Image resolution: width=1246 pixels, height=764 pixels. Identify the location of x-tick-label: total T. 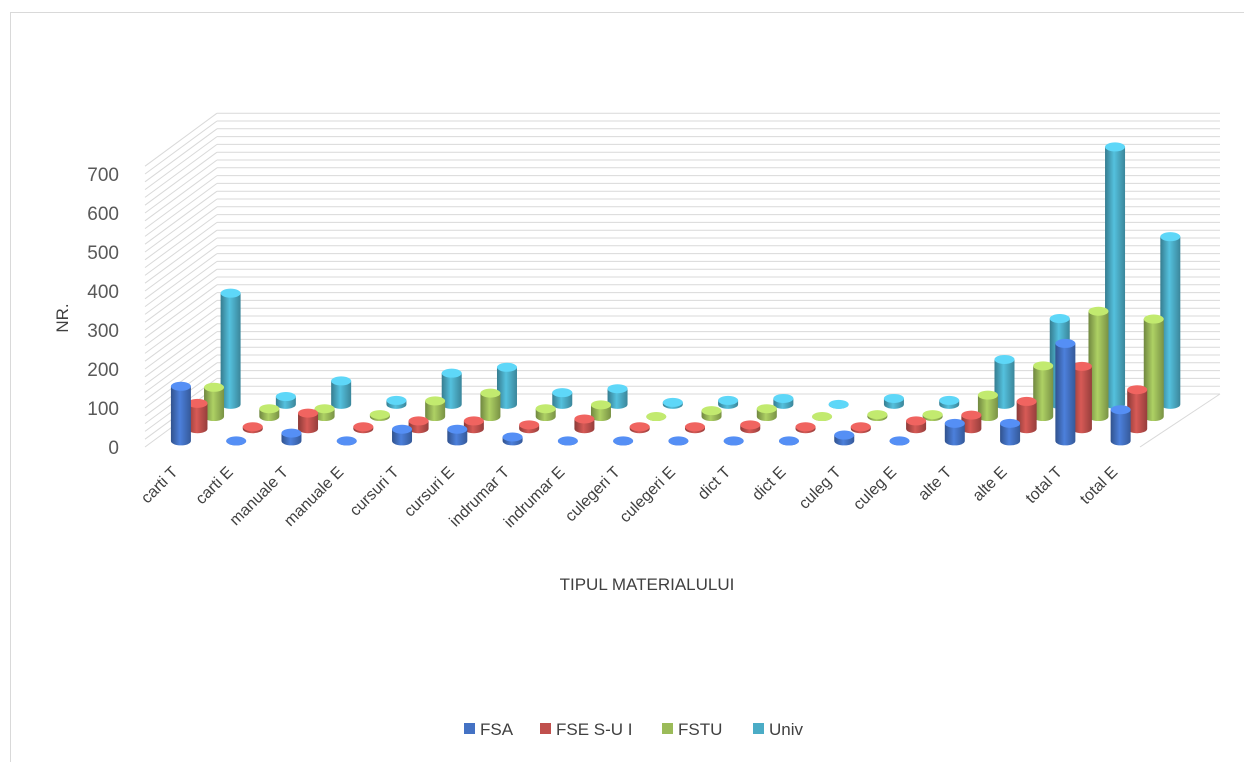
(1044, 485).